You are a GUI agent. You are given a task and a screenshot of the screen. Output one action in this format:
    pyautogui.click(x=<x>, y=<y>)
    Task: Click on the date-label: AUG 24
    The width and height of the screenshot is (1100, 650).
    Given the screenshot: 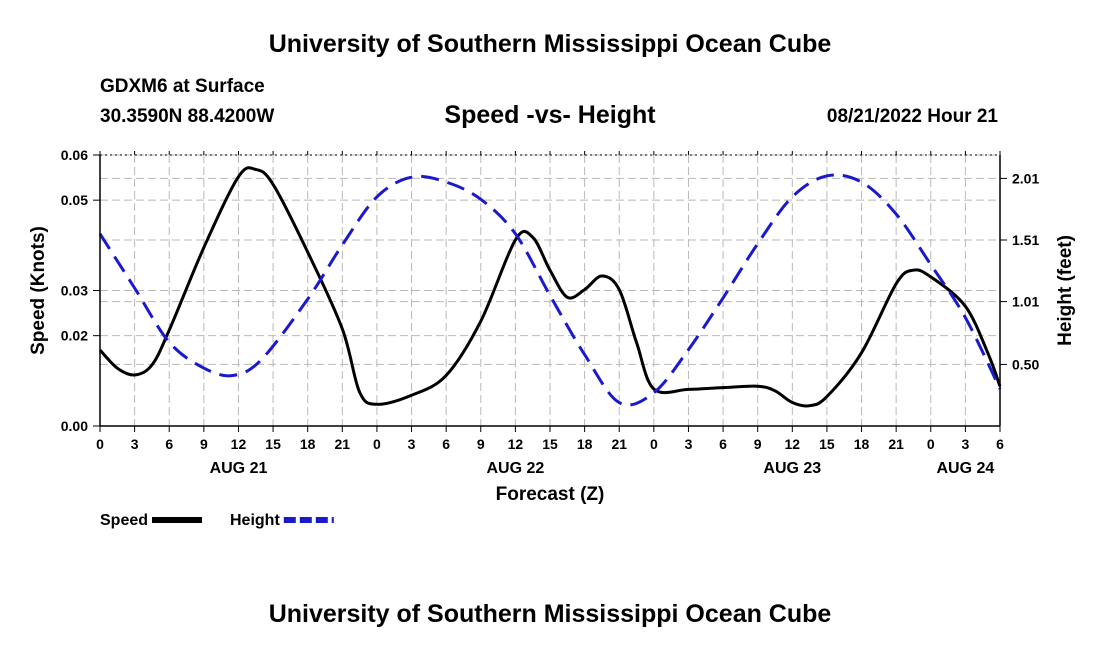 What is the action you would take?
    pyautogui.click(x=965, y=468)
    